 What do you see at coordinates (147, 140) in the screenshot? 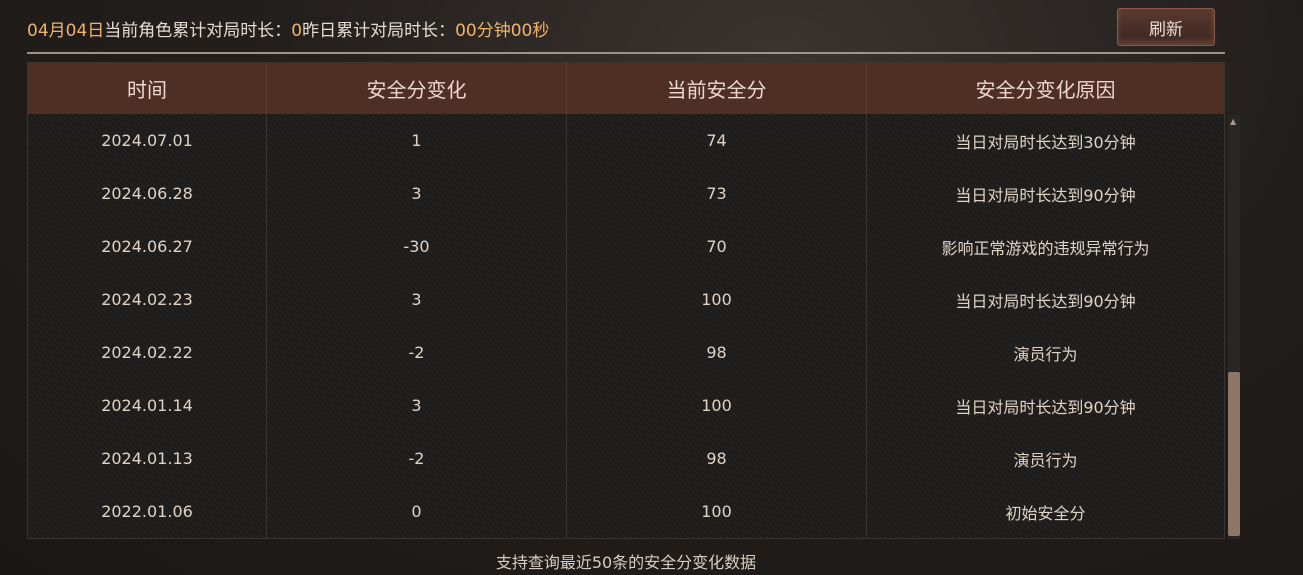
I see `cell-time: 2024.07.01` at bounding box center [147, 140].